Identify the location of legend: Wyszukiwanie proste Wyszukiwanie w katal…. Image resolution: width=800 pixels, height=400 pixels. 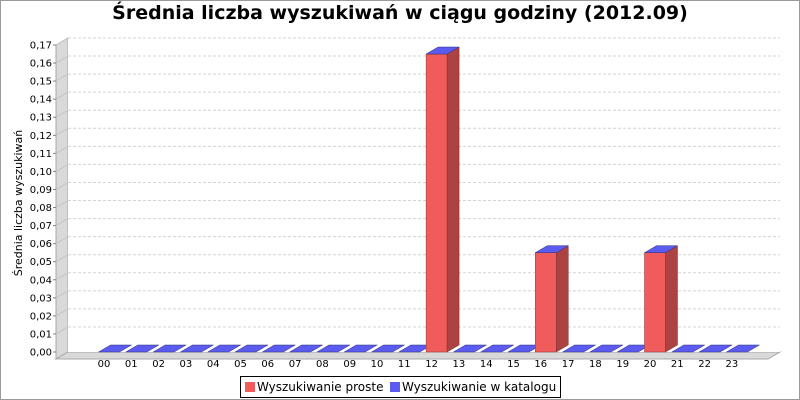
(400, 387).